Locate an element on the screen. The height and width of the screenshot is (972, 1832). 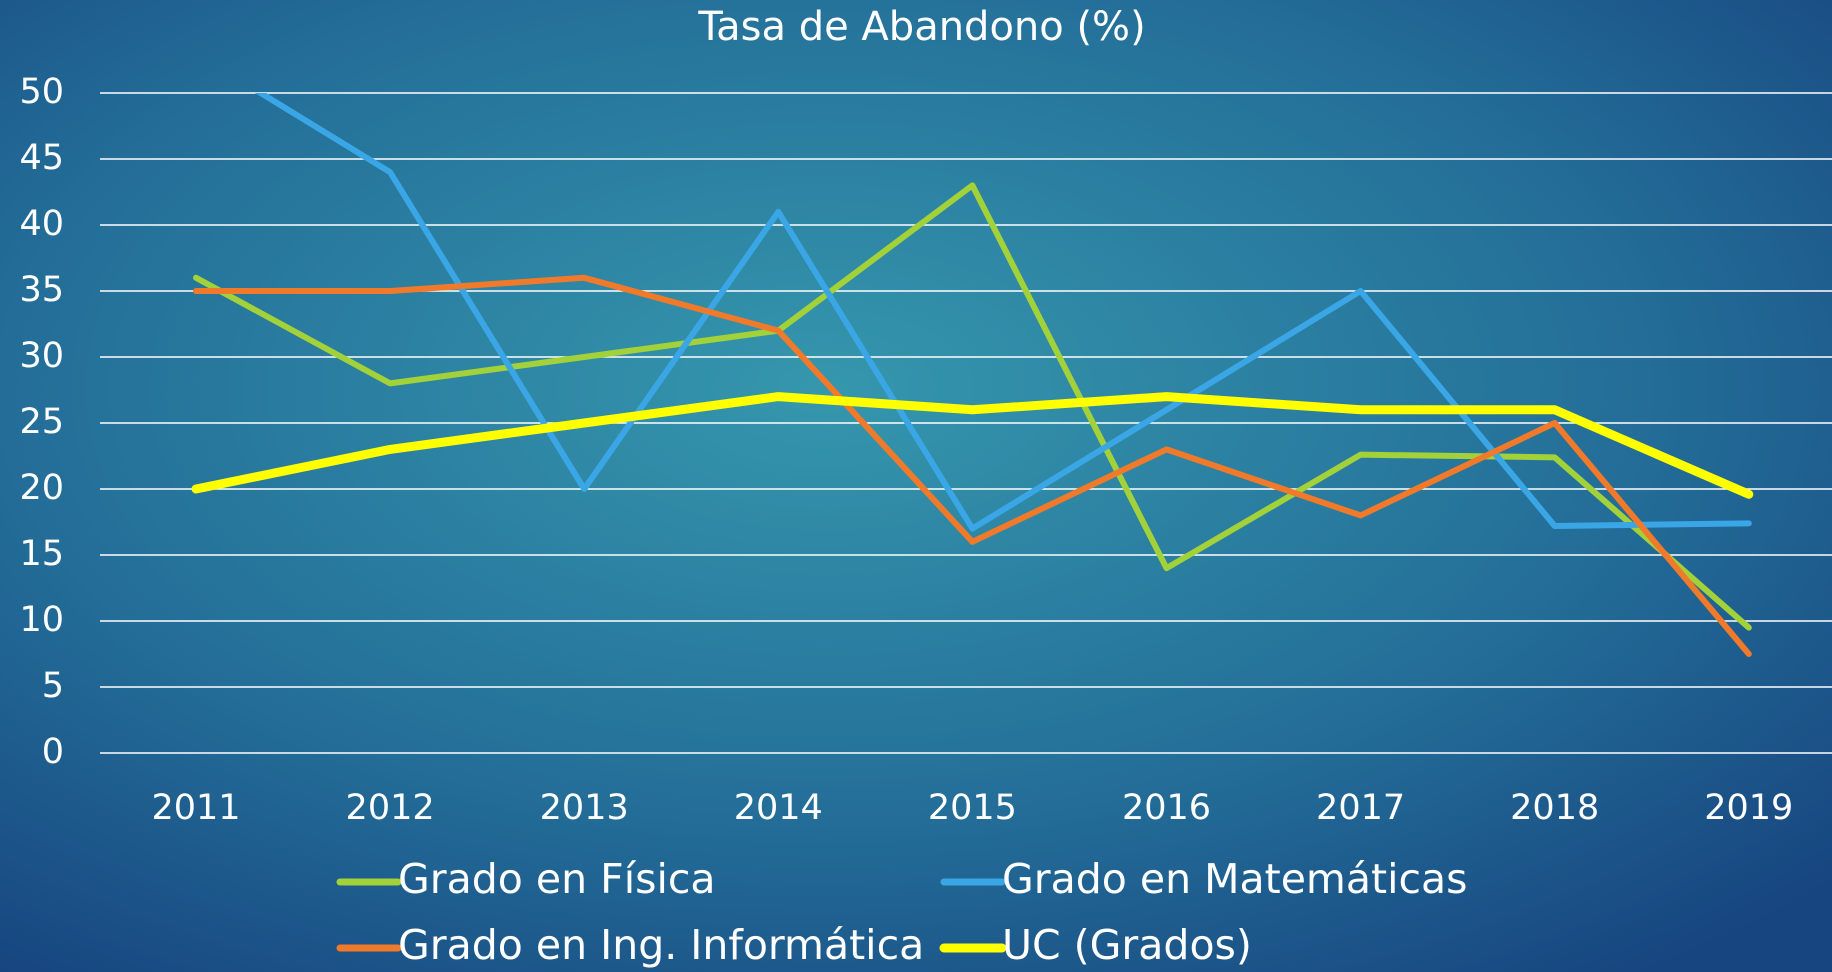
x-tick-label: 2019 is located at coordinates (1748, 808).